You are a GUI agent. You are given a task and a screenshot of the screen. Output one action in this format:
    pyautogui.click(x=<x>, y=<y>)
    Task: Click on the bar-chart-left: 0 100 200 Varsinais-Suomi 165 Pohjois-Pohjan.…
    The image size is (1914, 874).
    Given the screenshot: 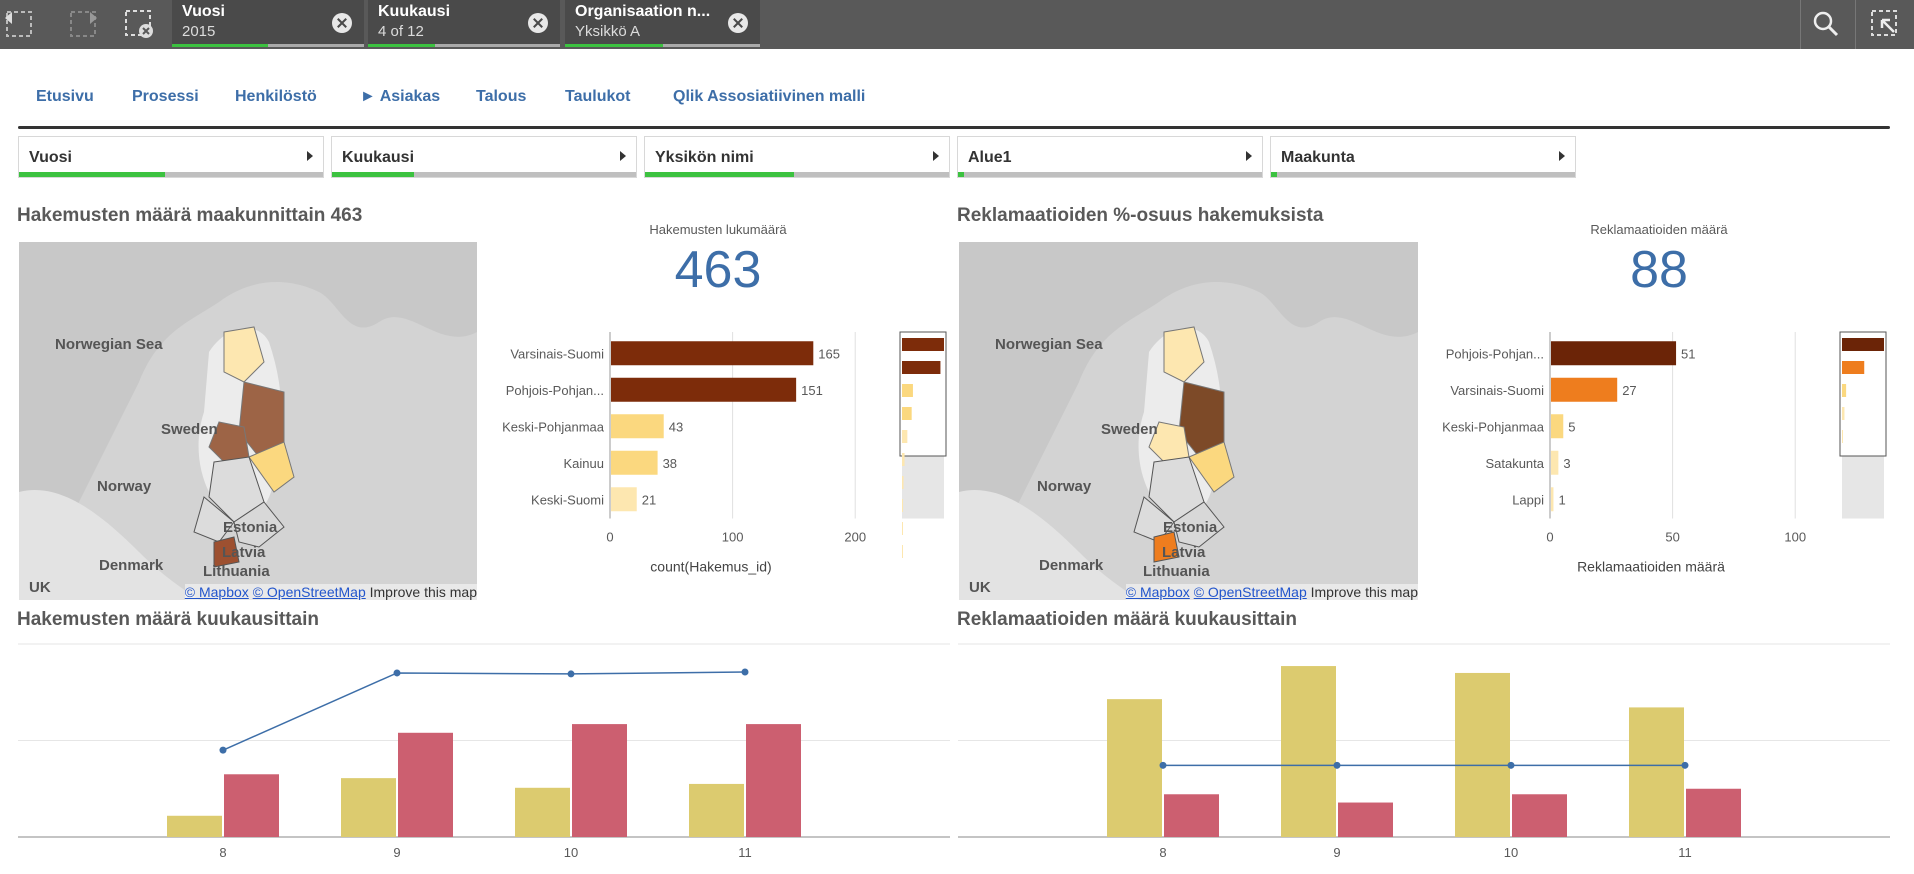 What is the action you would take?
    pyautogui.click(x=715, y=467)
    